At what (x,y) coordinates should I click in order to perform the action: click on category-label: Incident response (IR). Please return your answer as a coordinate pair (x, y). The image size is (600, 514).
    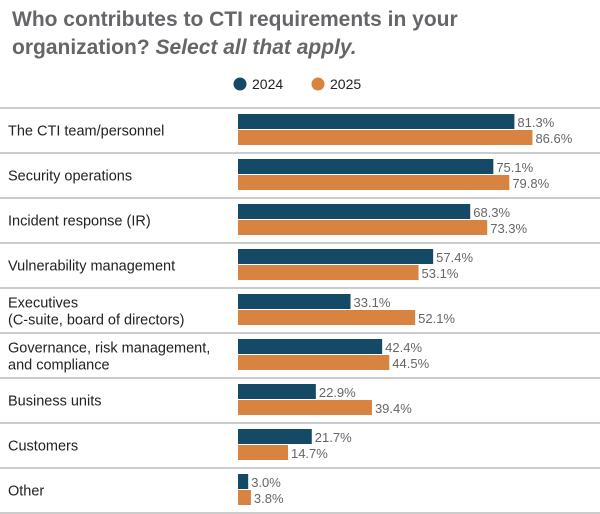
    Looking at the image, I should click on (79, 222).